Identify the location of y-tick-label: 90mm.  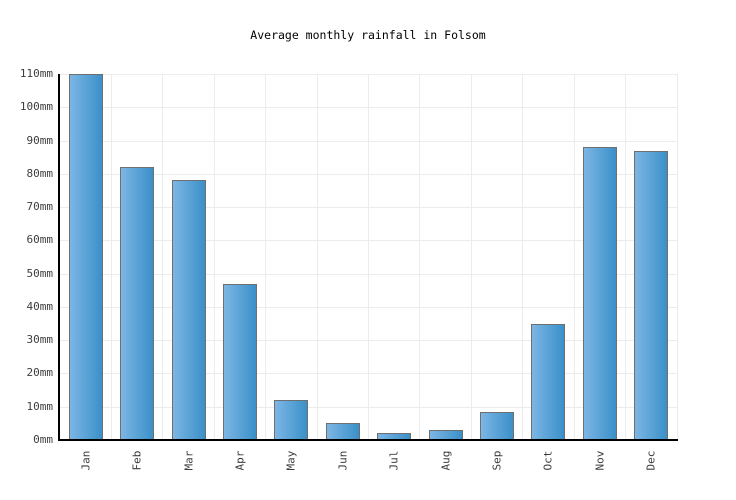
(40, 140).